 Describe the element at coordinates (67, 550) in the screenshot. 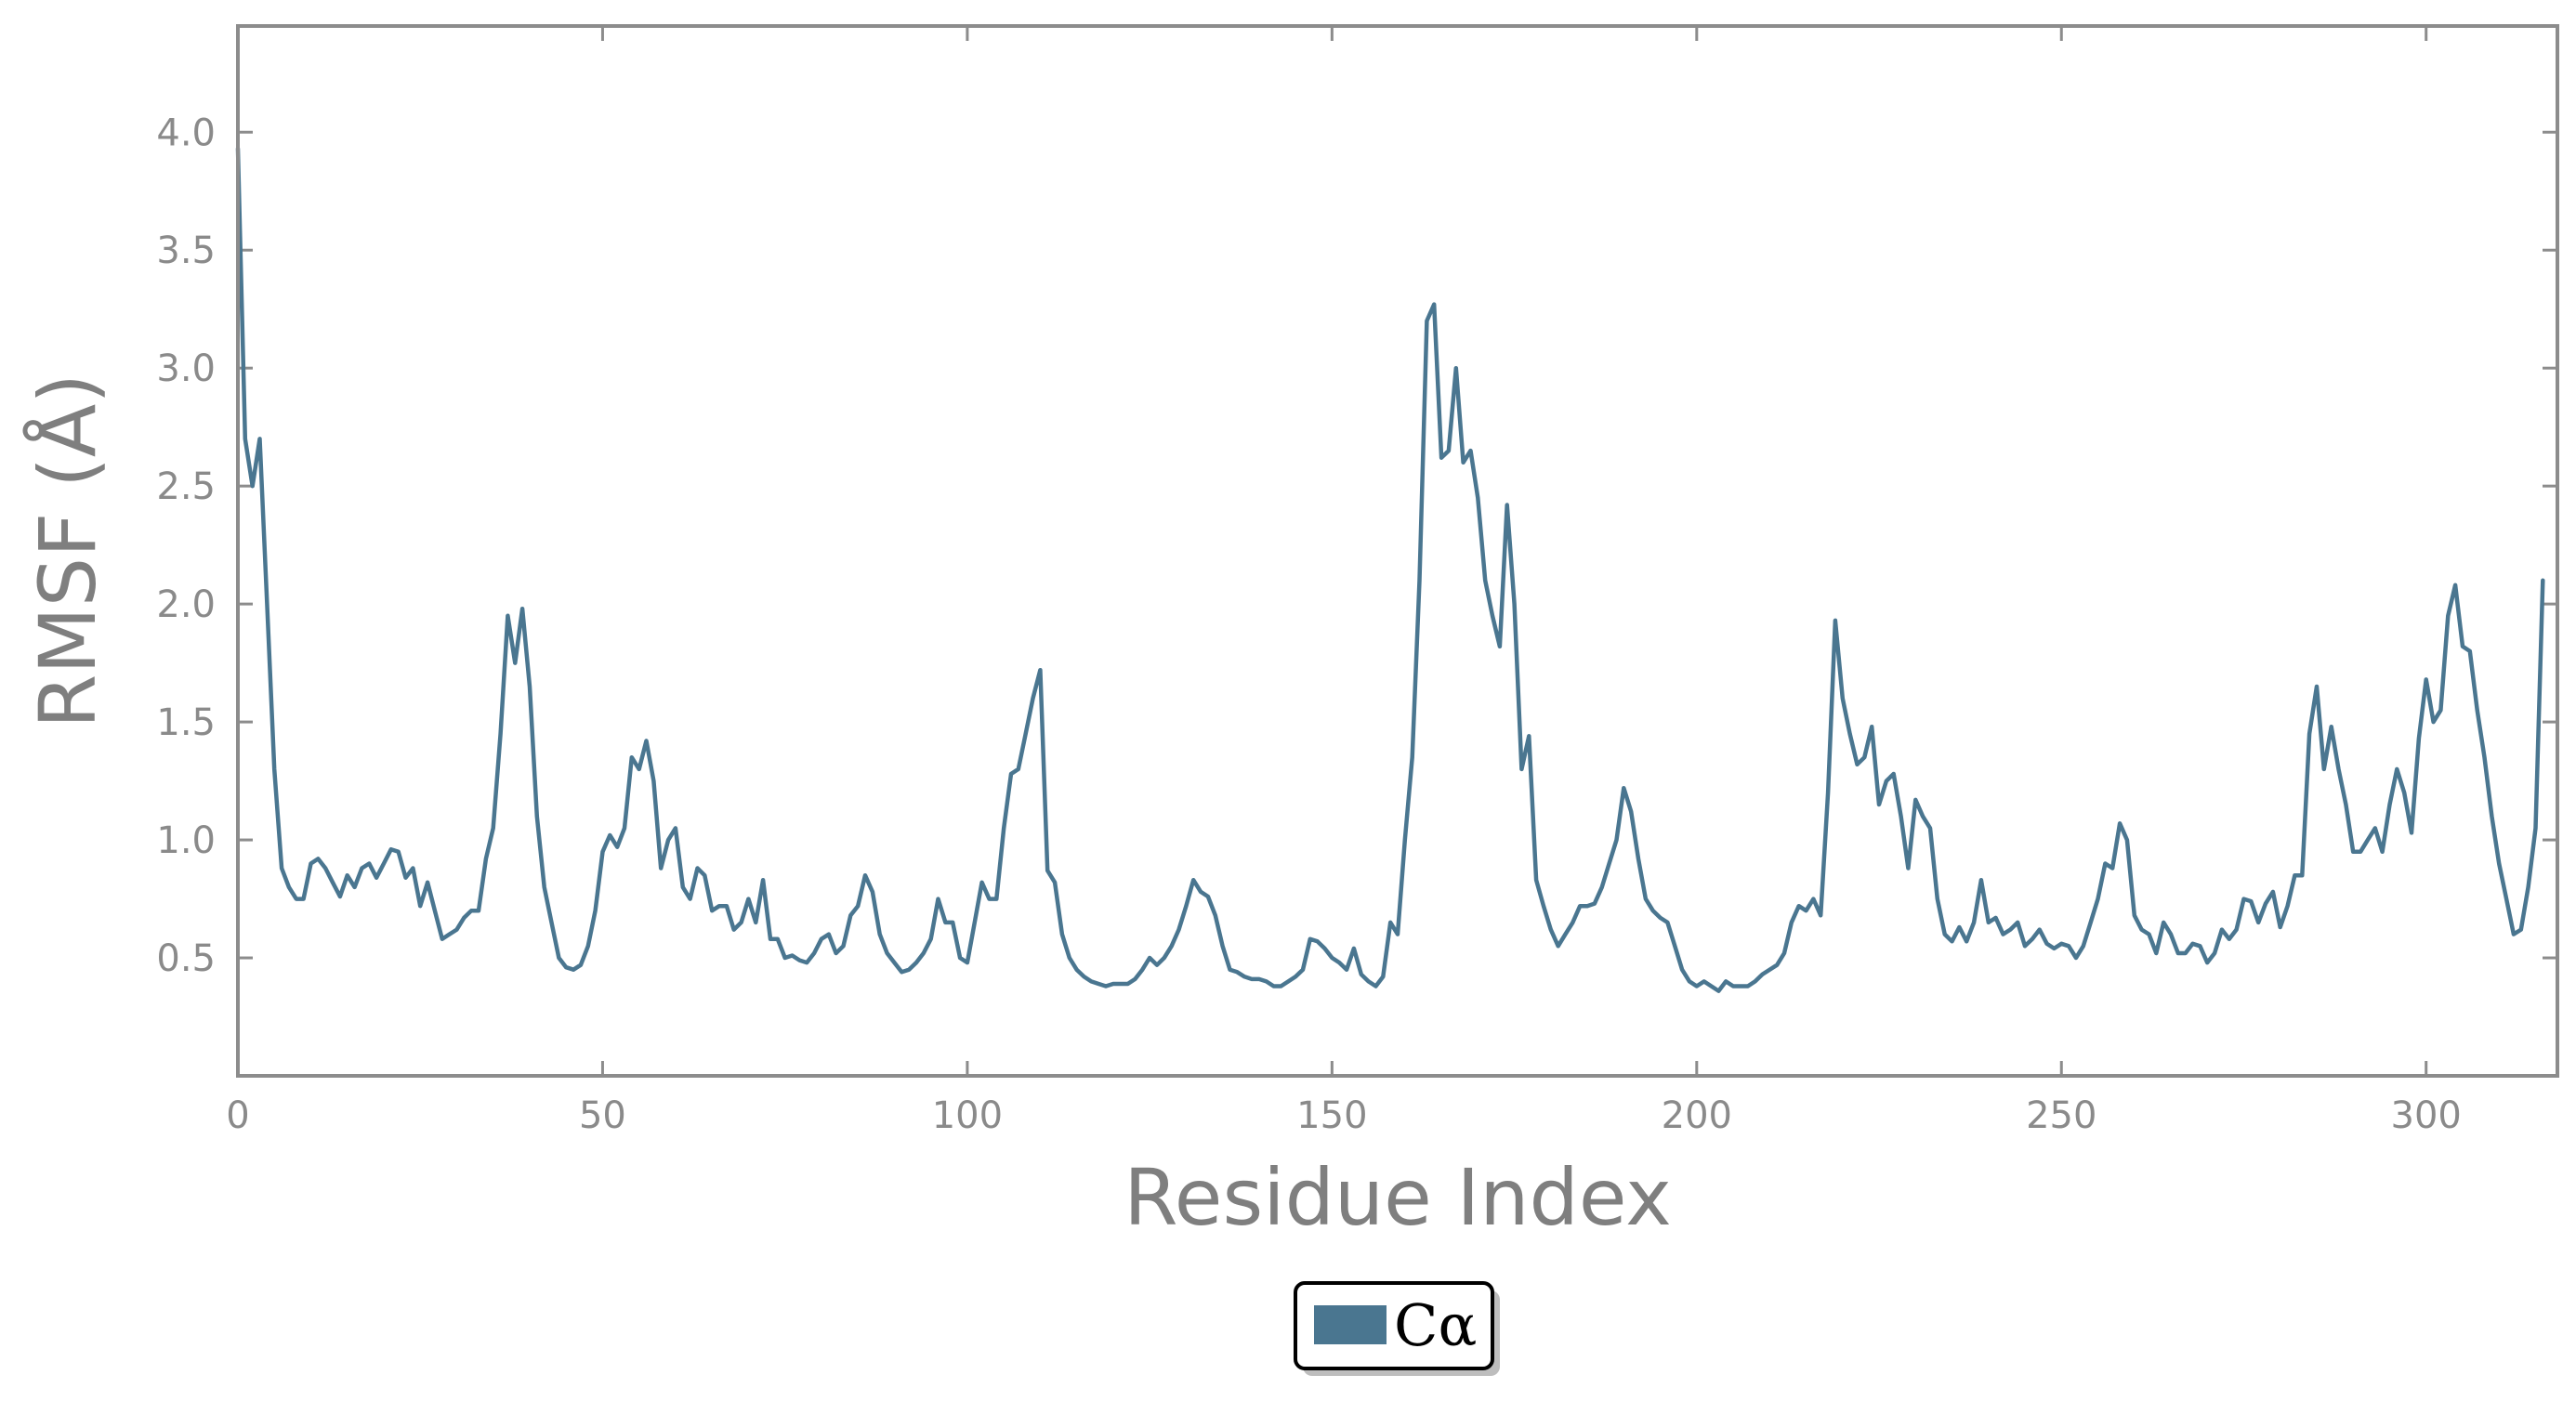

I see `y-axis-title: RMSF (Å)` at that location.